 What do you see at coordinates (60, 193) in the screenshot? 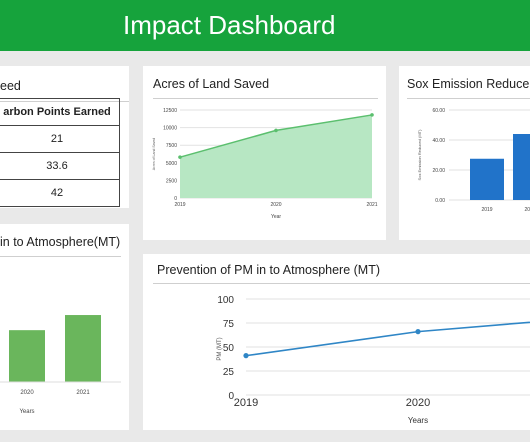
I see `carbon-points-cell: 42` at bounding box center [60, 193].